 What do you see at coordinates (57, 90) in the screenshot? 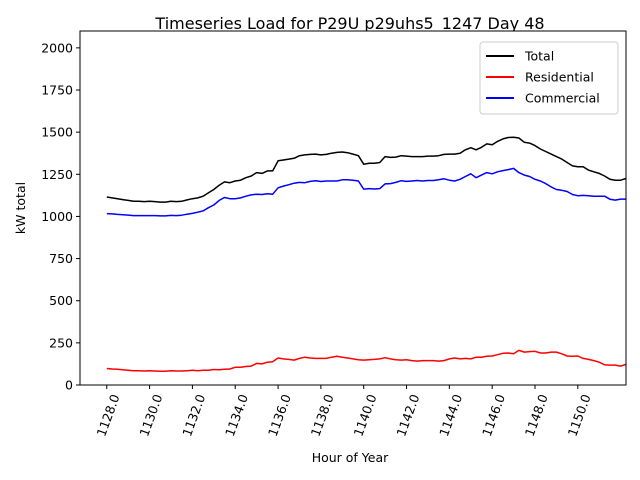
I see `y-tick-label: 1750` at bounding box center [57, 90].